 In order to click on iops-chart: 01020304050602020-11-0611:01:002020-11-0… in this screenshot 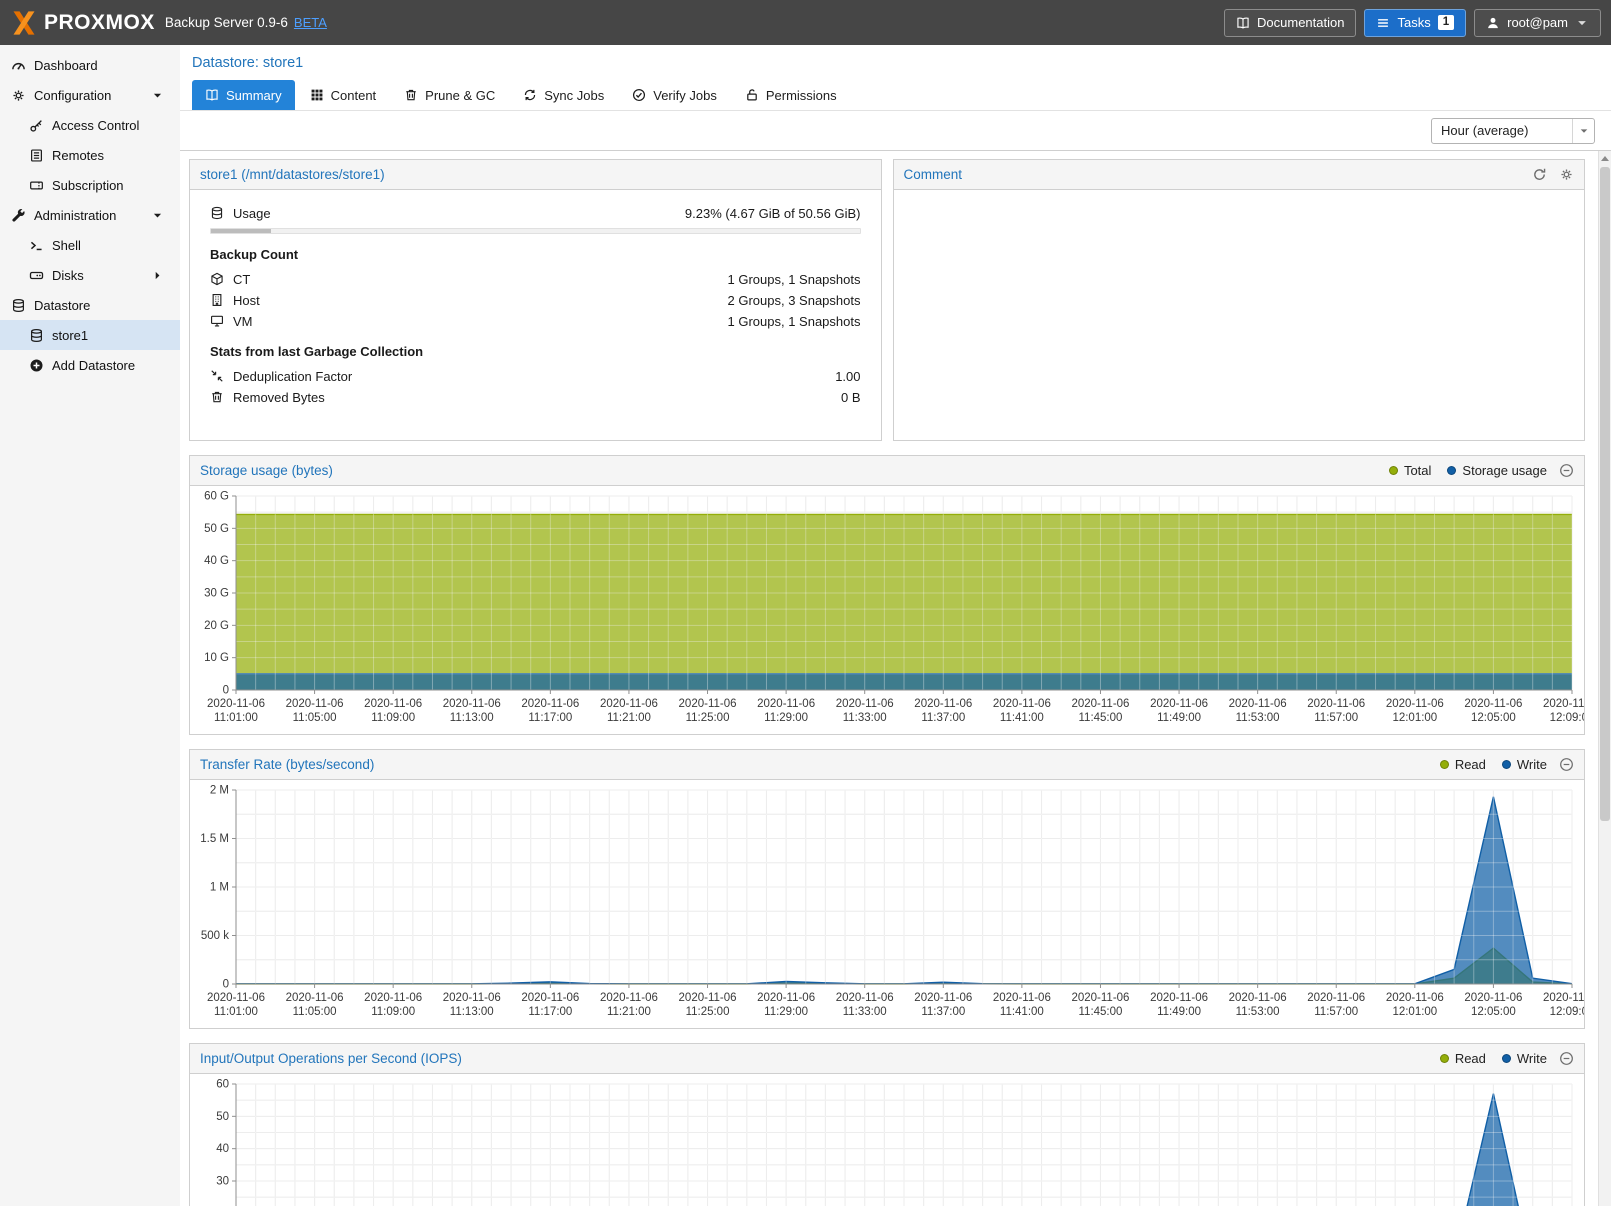, I will do `click(887, 1140)`.